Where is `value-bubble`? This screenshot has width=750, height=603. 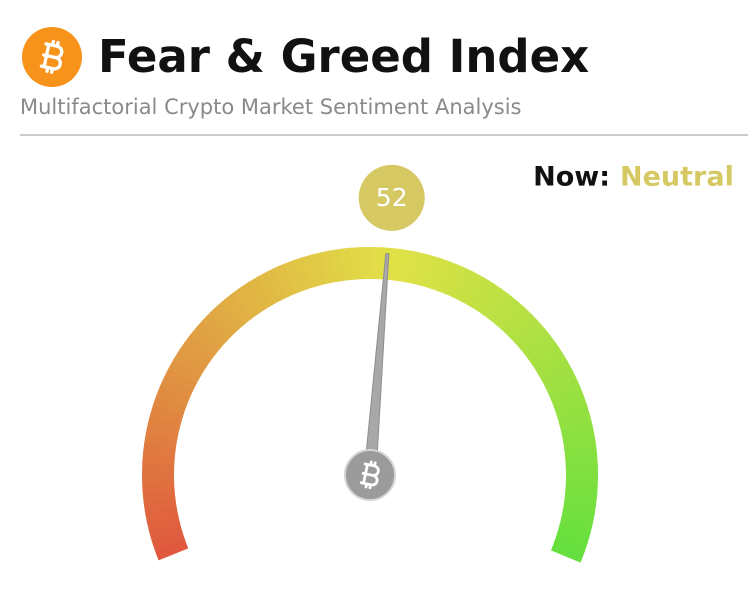
value-bubble is located at coordinates (391, 197).